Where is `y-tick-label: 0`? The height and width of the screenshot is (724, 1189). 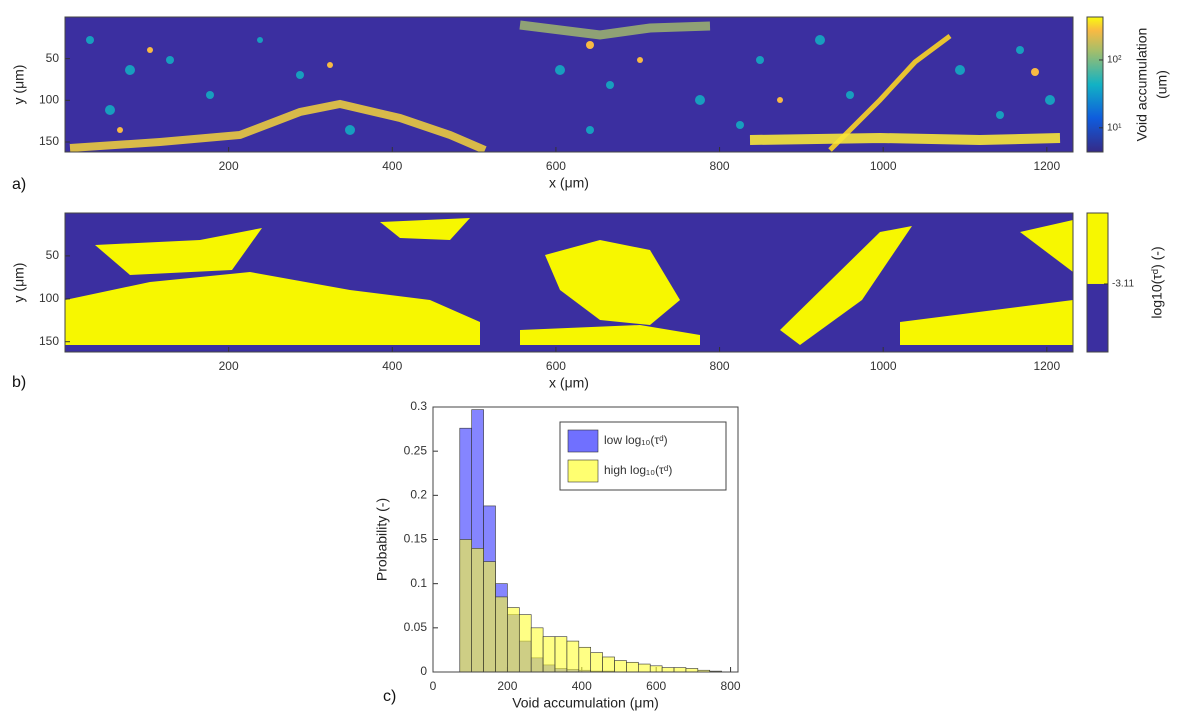 y-tick-label: 0 is located at coordinates (423, 671).